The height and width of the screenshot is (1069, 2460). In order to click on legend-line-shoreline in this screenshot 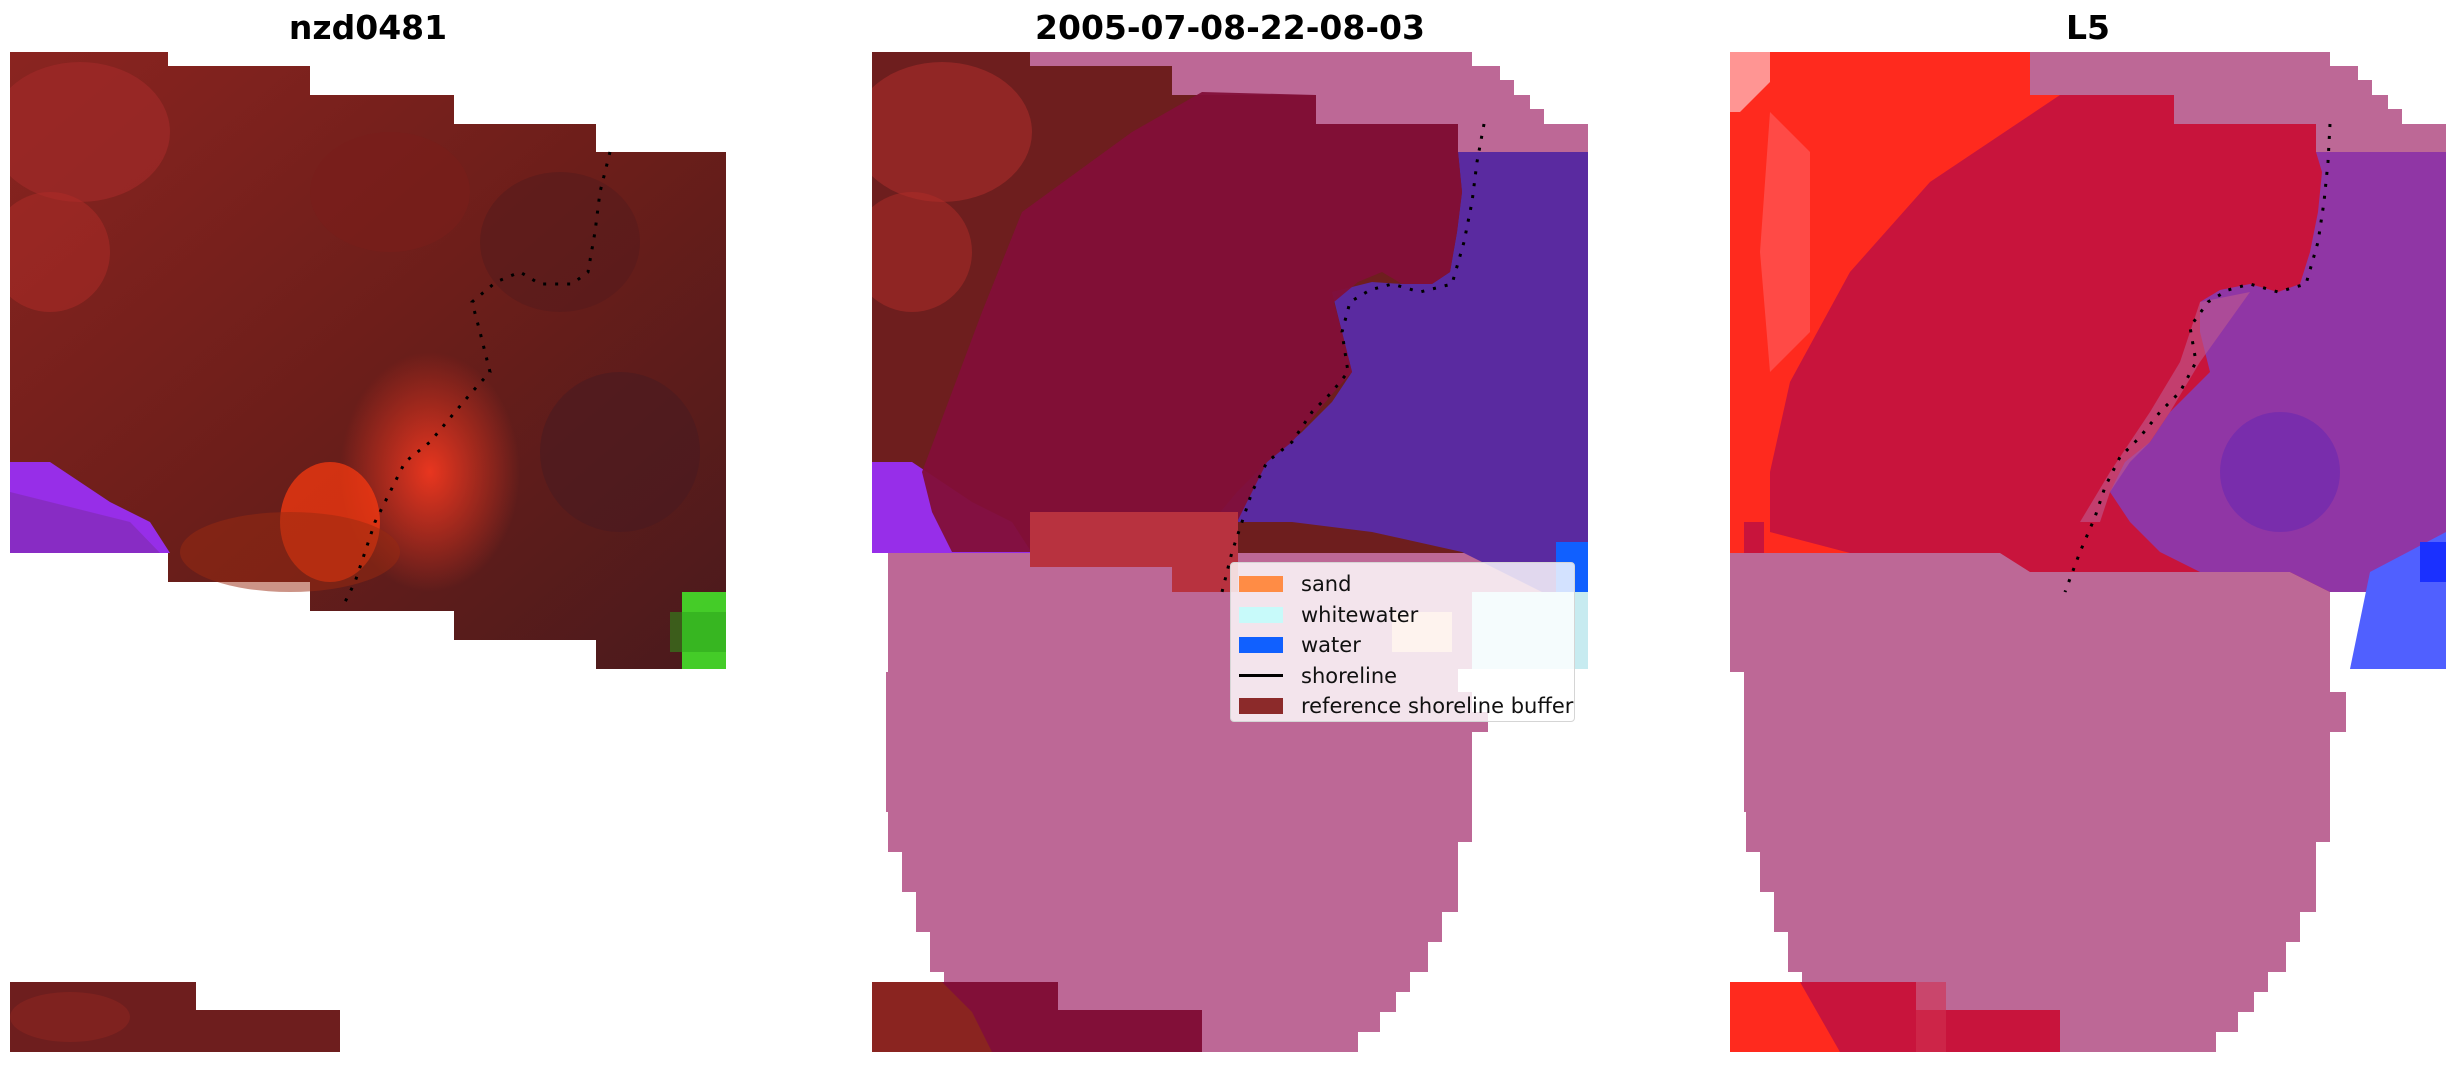, I will do `click(1261, 676)`.